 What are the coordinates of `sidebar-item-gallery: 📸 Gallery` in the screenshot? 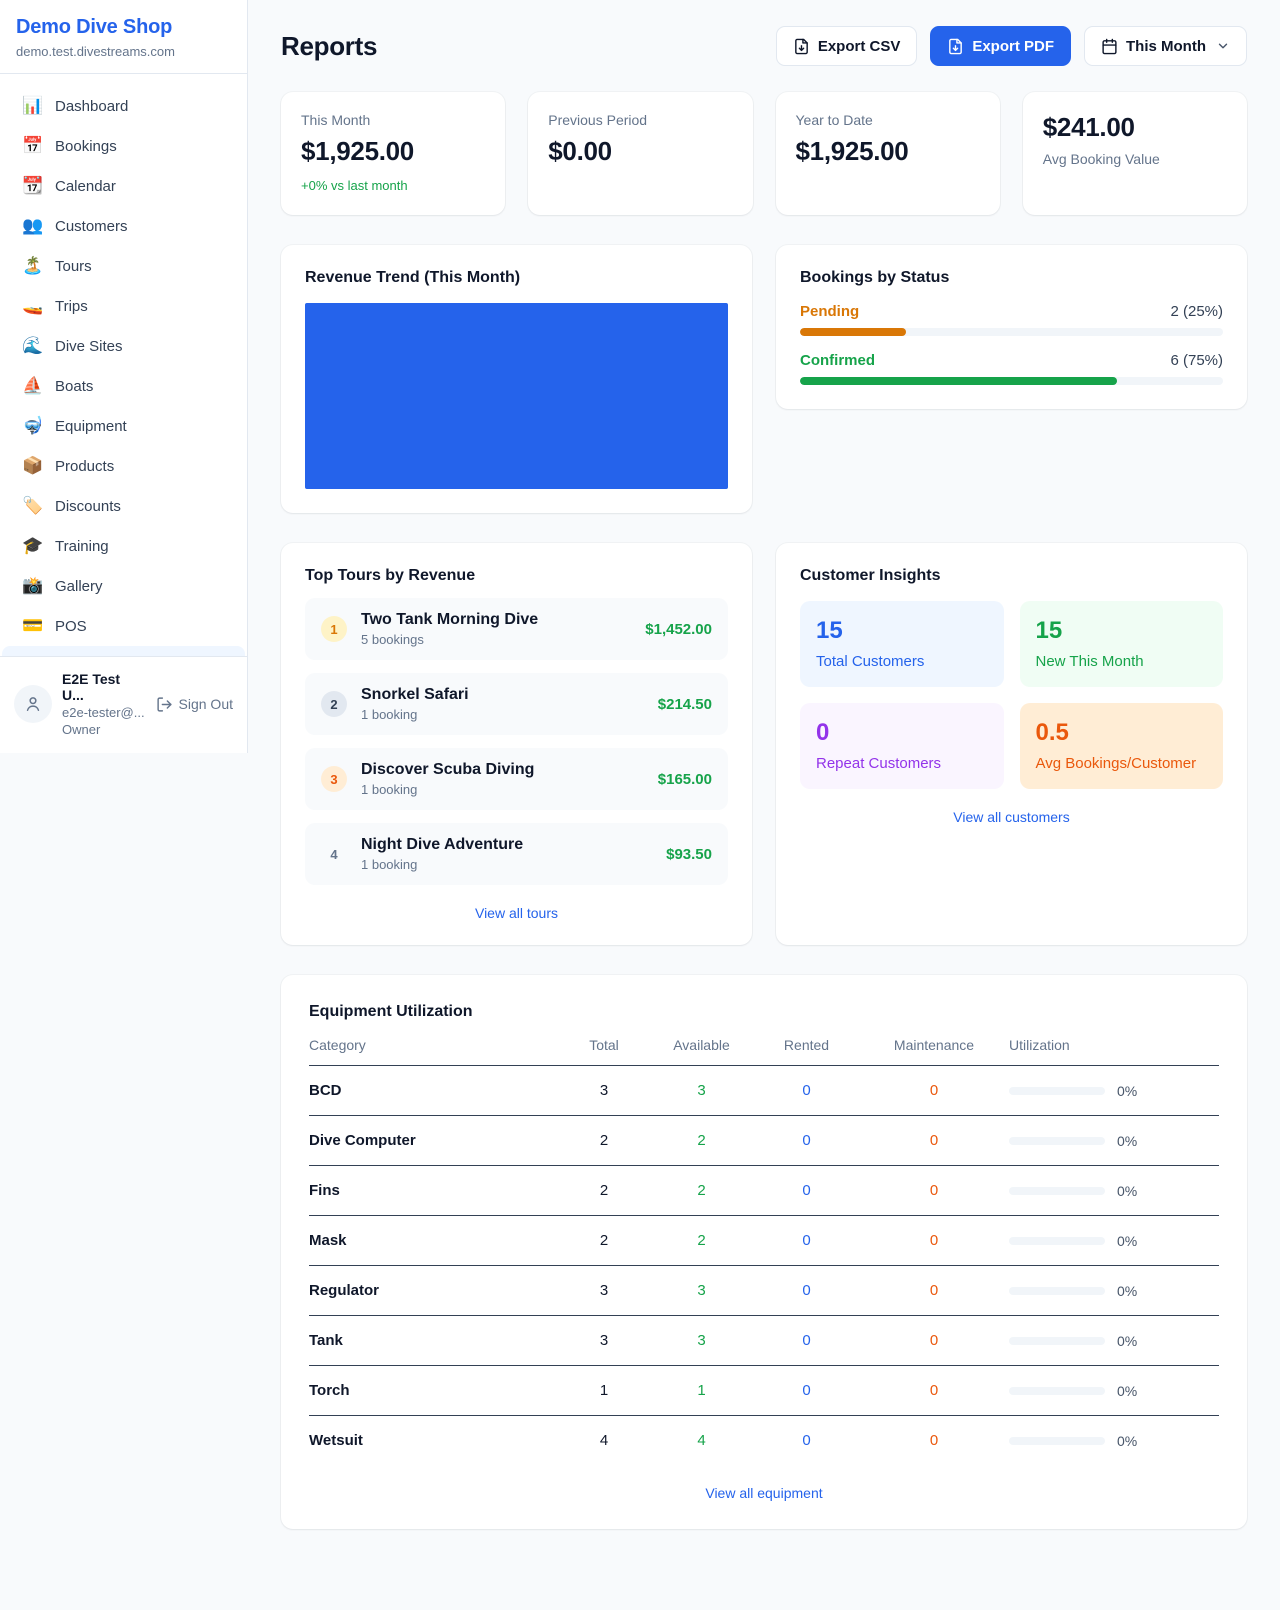 It's located at (123, 586).